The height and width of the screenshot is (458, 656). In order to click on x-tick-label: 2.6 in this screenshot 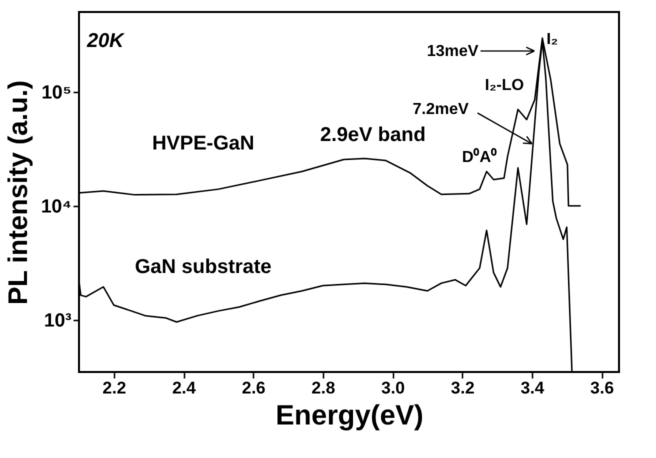, I will do `click(254, 388)`.